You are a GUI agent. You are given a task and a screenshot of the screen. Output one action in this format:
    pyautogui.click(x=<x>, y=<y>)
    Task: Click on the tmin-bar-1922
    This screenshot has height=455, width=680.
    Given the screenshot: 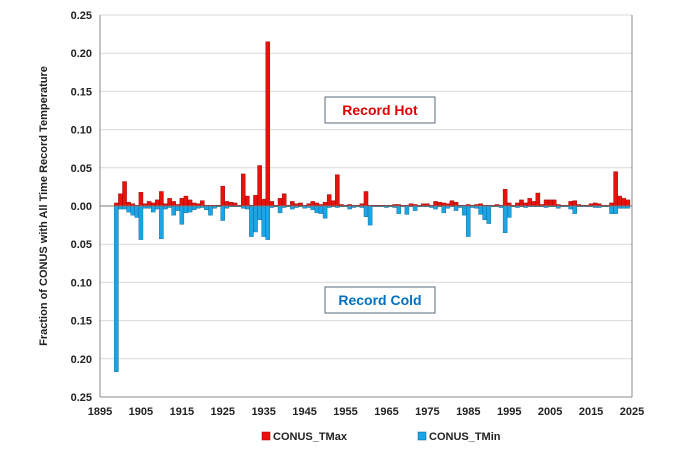 What is the action you would take?
    pyautogui.click(x=210, y=210)
    